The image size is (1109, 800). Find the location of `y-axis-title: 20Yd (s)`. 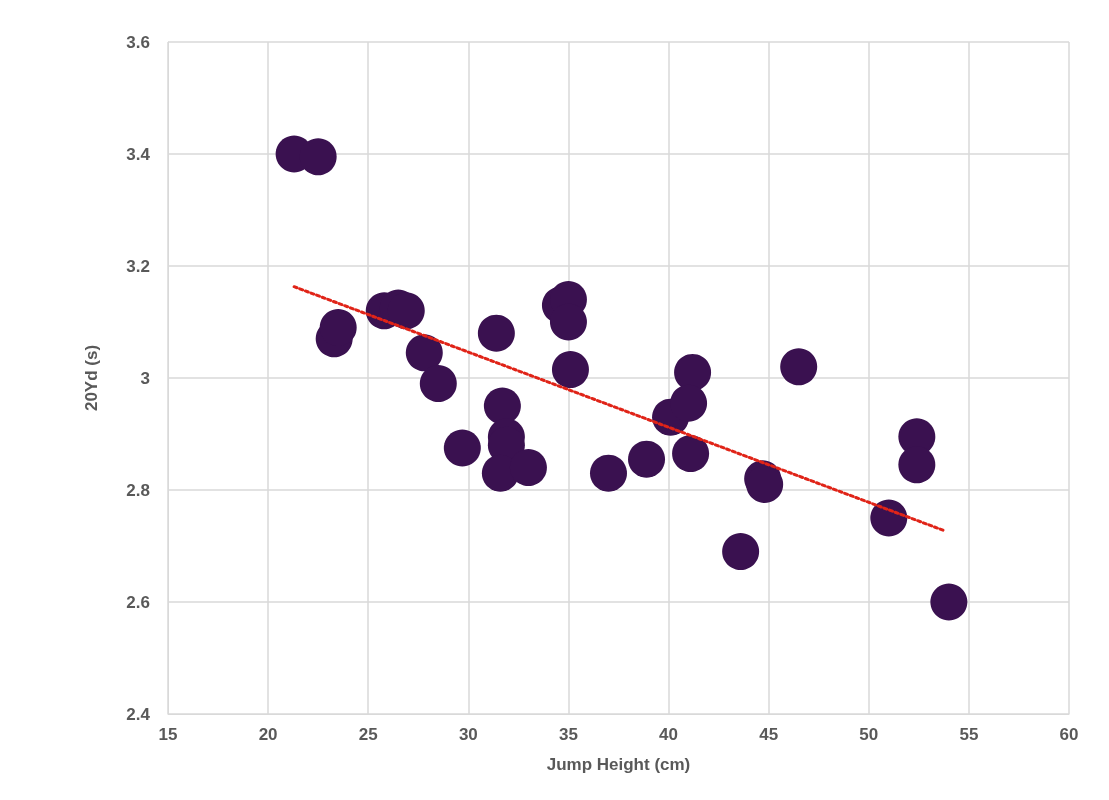

y-axis-title: 20Yd (s) is located at coordinates (91, 378).